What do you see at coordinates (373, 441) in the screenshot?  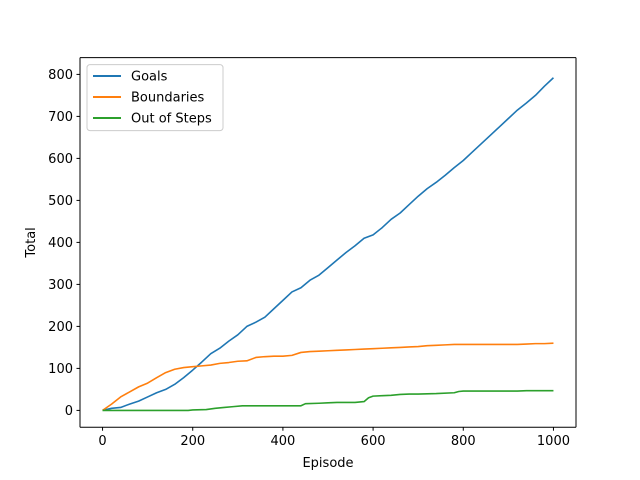 I see `x-tick-label: 600` at bounding box center [373, 441].